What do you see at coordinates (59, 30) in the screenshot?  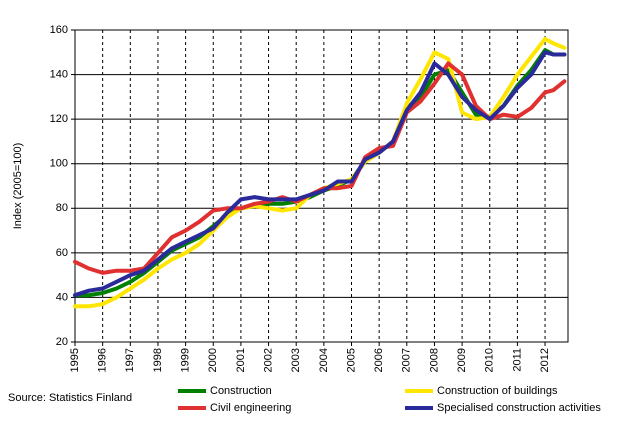 I see `y-tick-label: 160` at bounding box center [59, 30].